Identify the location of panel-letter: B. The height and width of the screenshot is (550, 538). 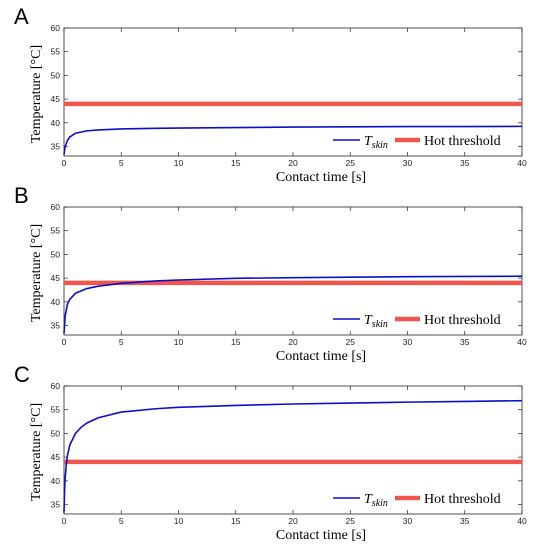
(21, 195).